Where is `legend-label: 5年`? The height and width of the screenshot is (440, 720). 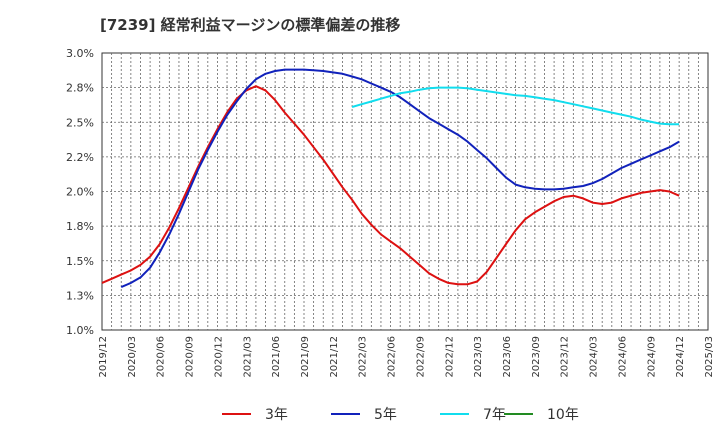
legend-label: 5年 is located at coordinates (385, 415).